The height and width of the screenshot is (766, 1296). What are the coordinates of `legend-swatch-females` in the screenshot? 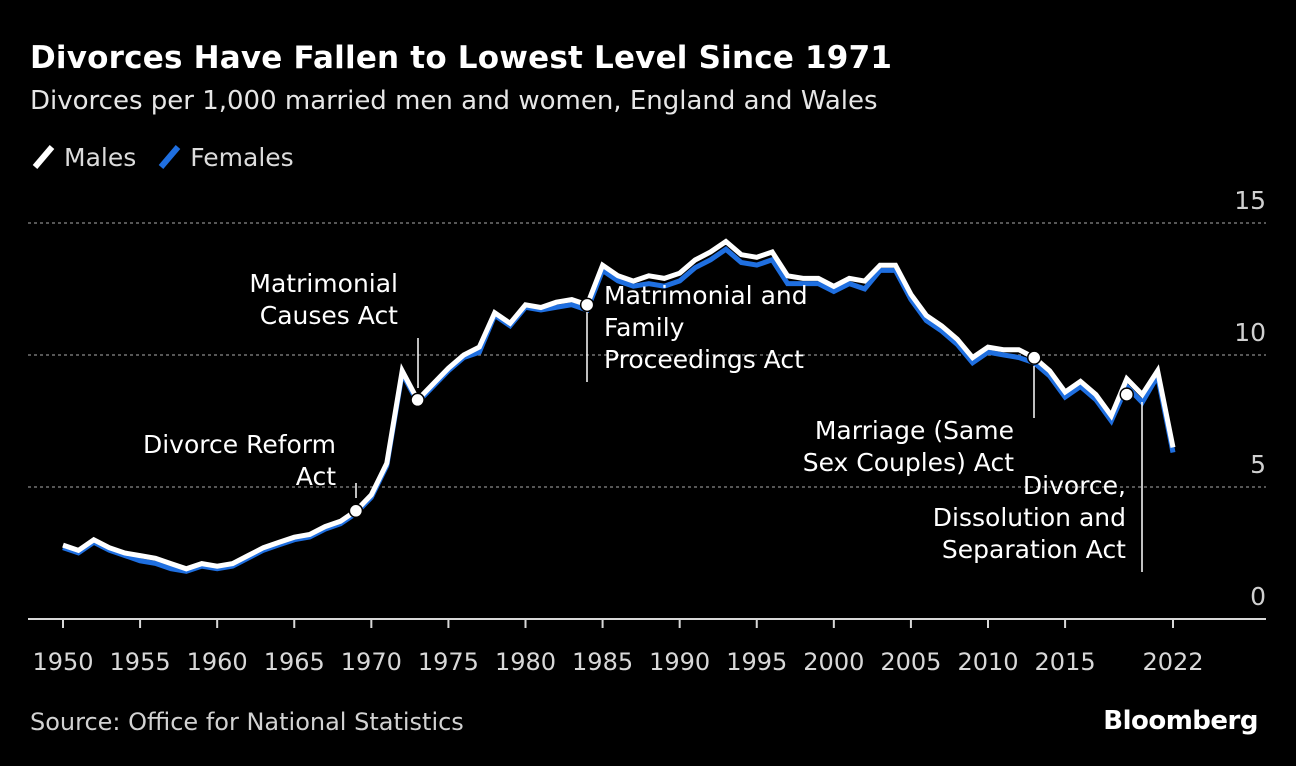 It's located at (169, 157).